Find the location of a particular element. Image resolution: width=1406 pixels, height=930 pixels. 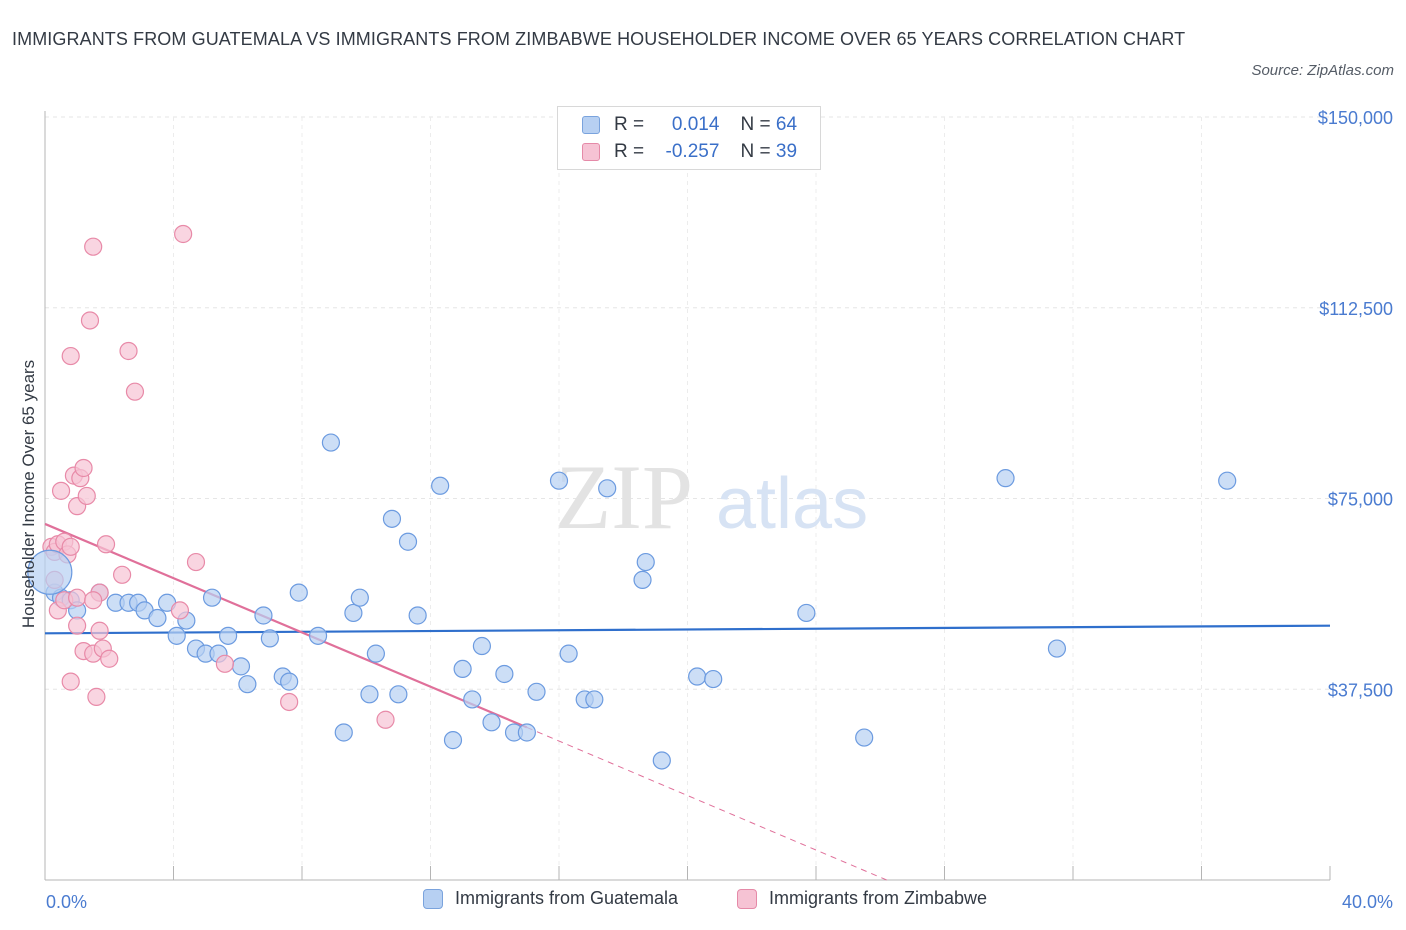

series-swatch-guatemala is located at coordinates (433, 898).